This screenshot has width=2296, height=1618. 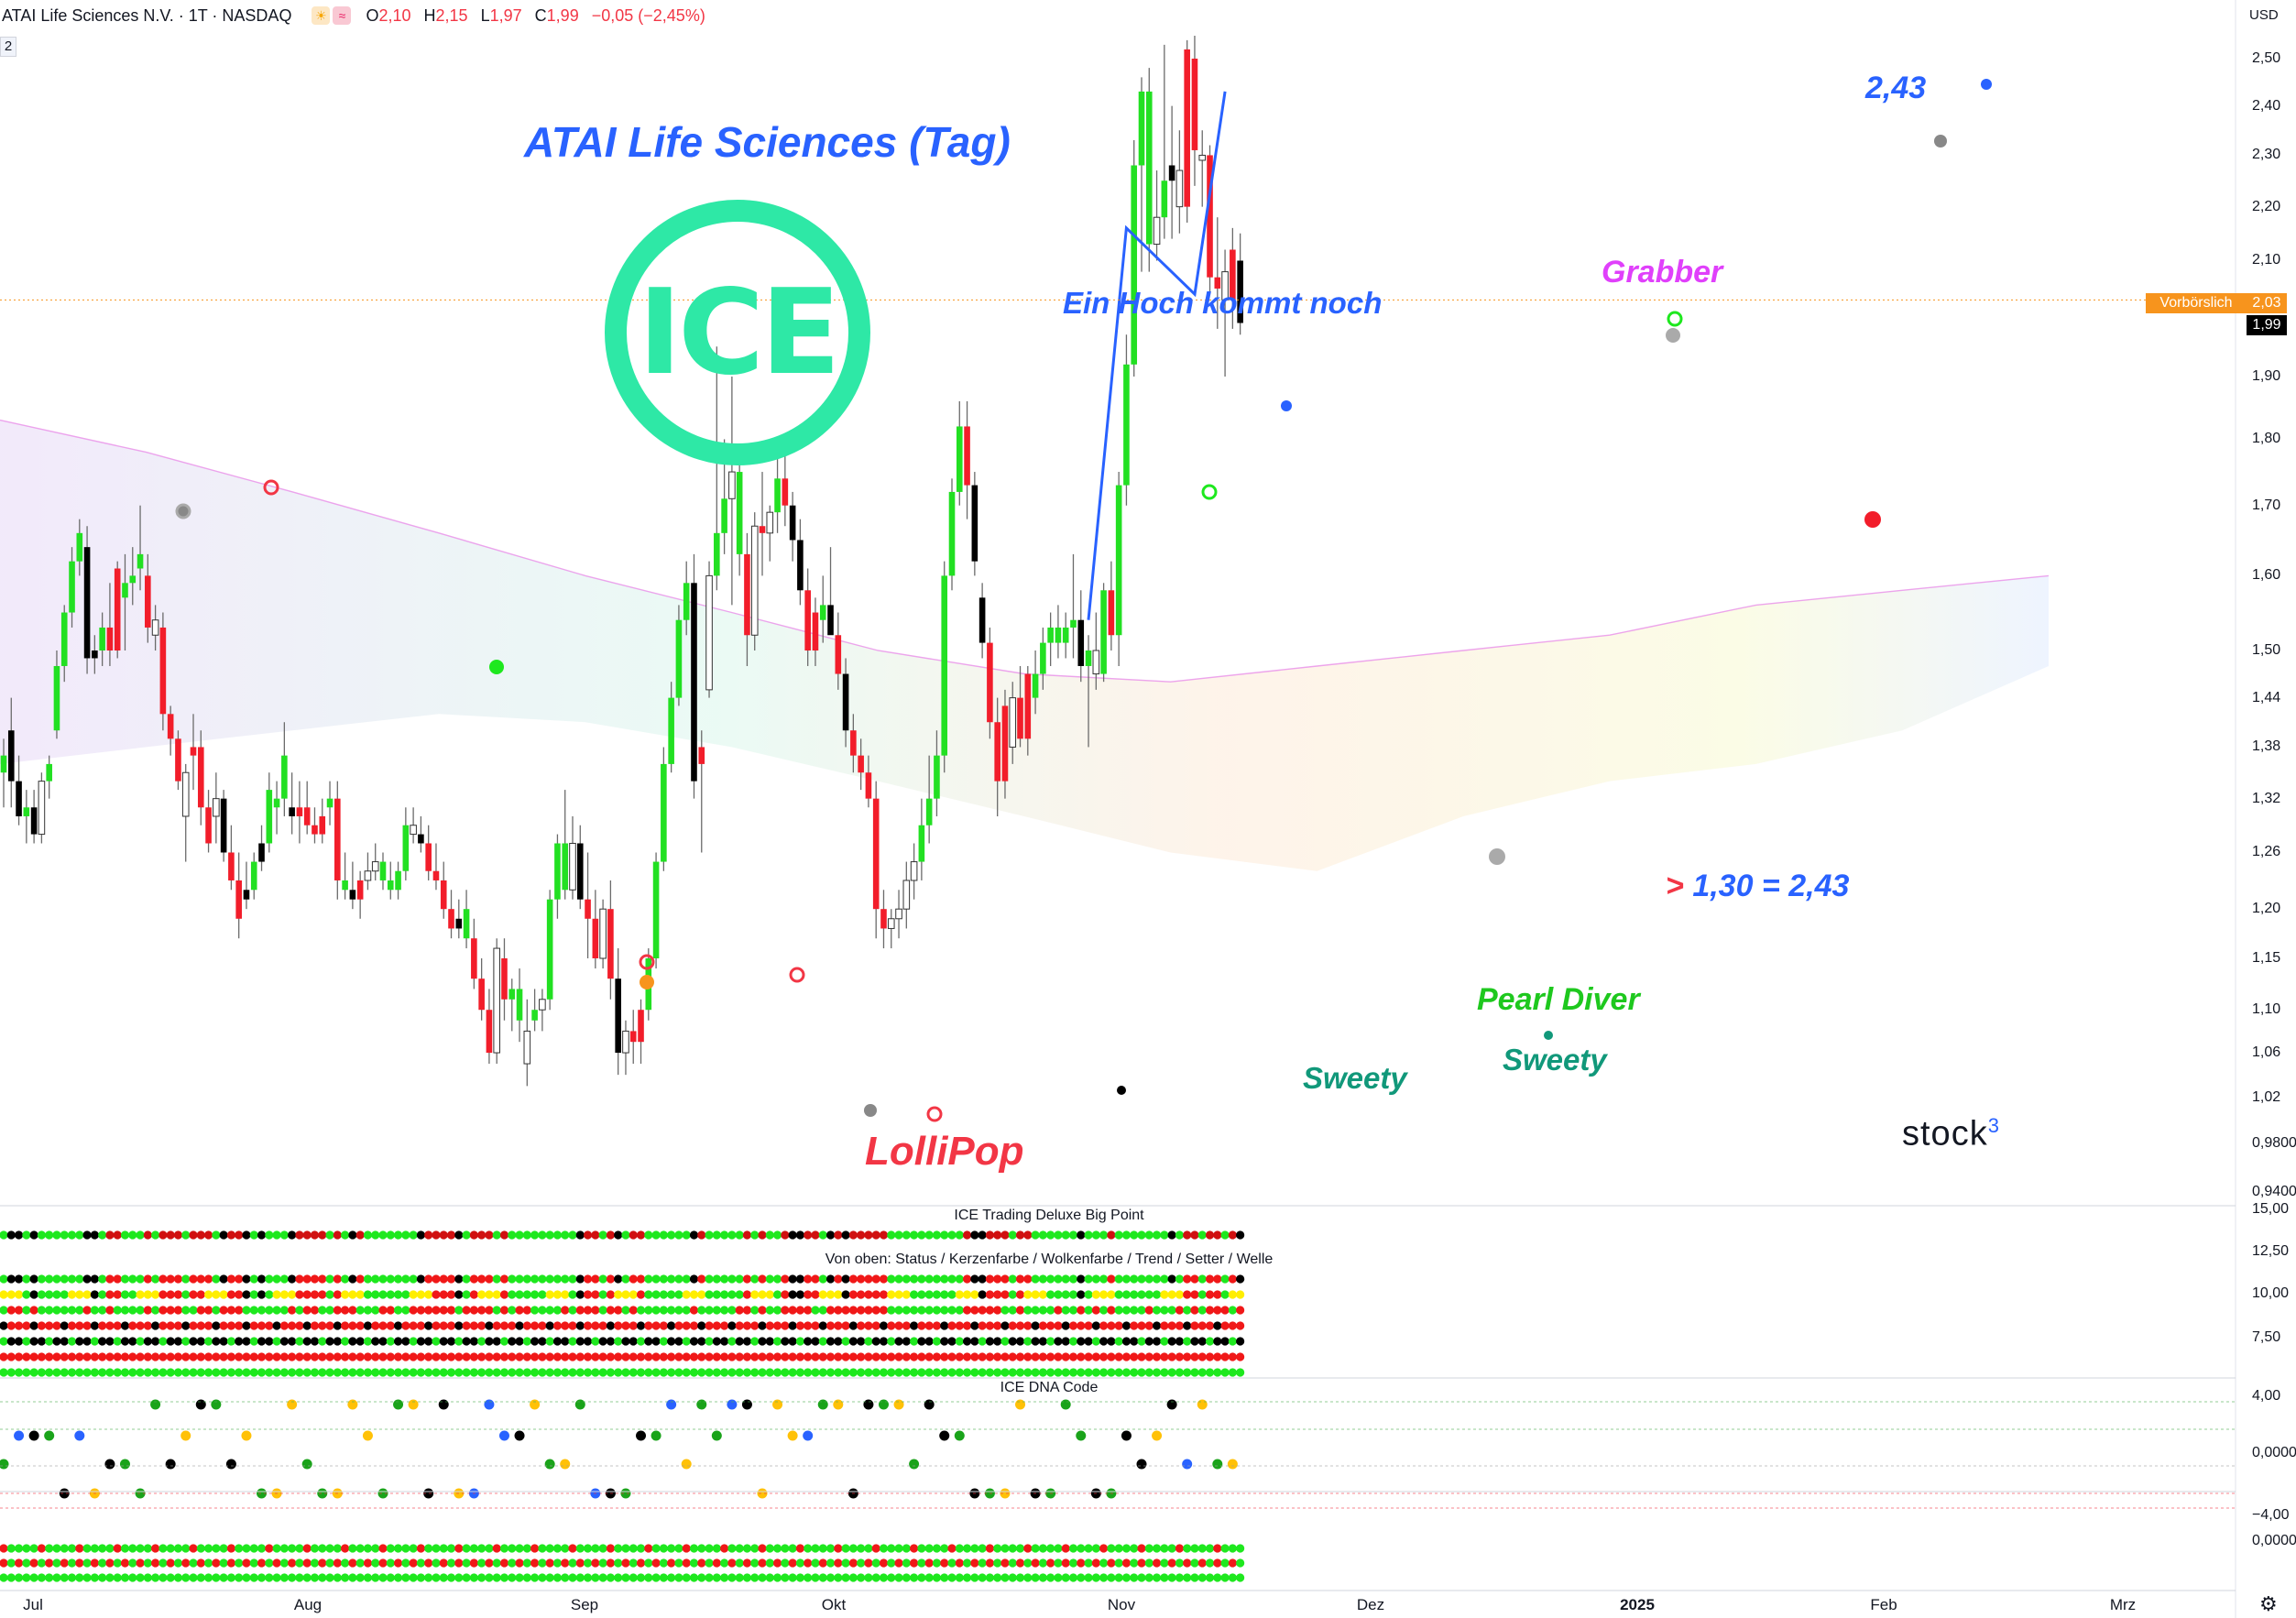 I want to click on wave-icon: ≈, so click(x=343, y=15).